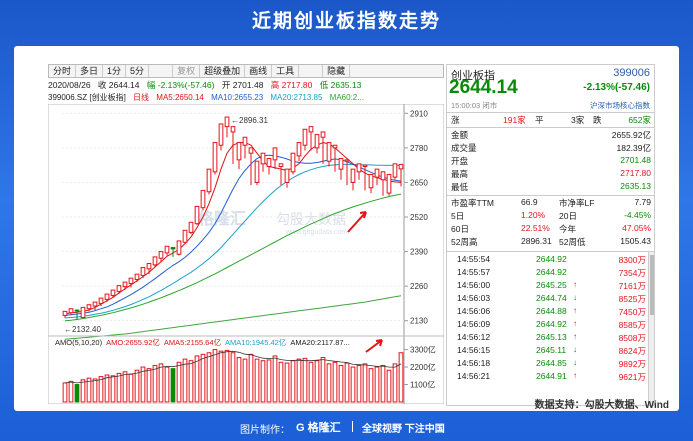 The image size is (693, 441). I want to click on tick-row: 14:55:54 2644.92 8300万, so click(550, 260).